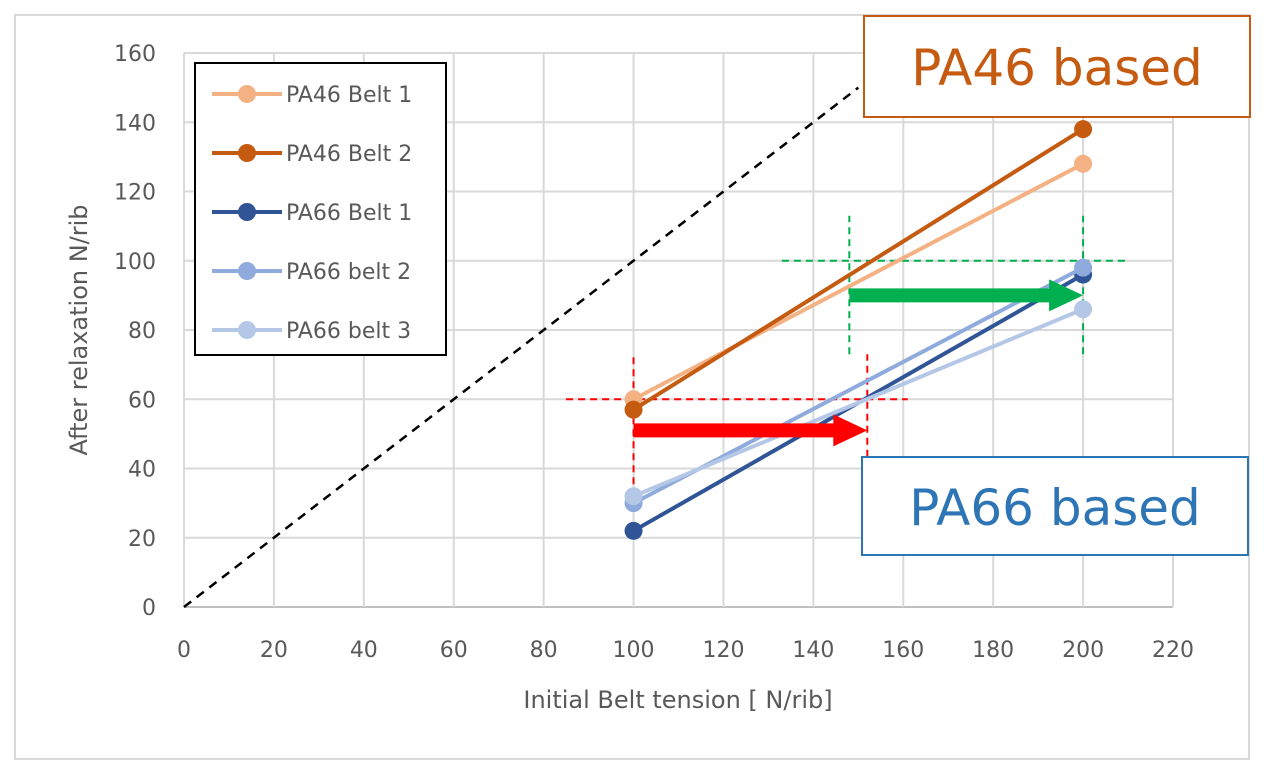 The height and width of the screenshot is (776, 1271). What do you see at coordinates (349, 213) in the screenshot?
I see `legend-label: PA66 Belt 1` at bounding box center [349, 213].